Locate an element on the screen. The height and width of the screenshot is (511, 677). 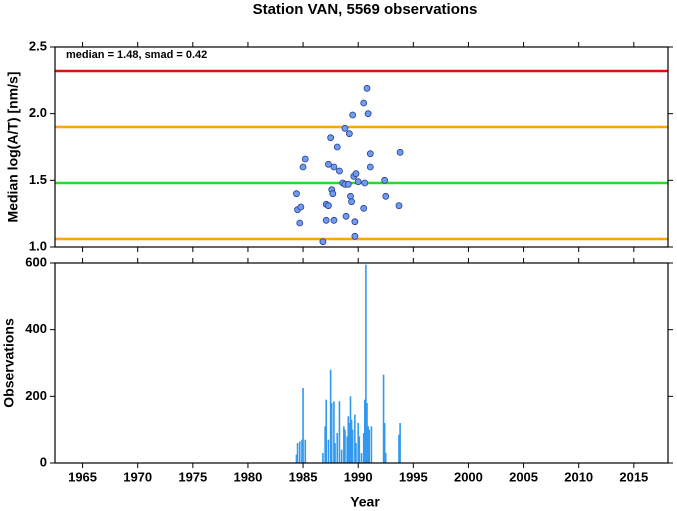
x-tick-label: 2010 is located at coordinates (578, 476).